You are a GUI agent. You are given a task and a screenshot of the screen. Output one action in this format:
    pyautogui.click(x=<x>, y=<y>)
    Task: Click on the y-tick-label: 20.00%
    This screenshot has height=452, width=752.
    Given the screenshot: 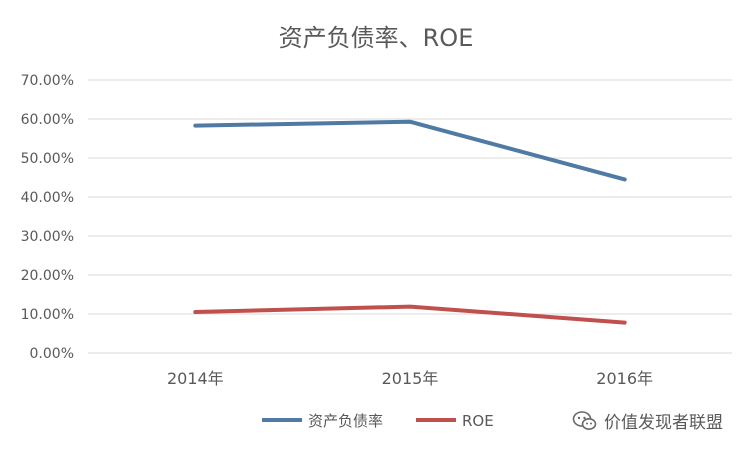 What is the action you would take?
    pyautogui.click(x=47, y=276)
    